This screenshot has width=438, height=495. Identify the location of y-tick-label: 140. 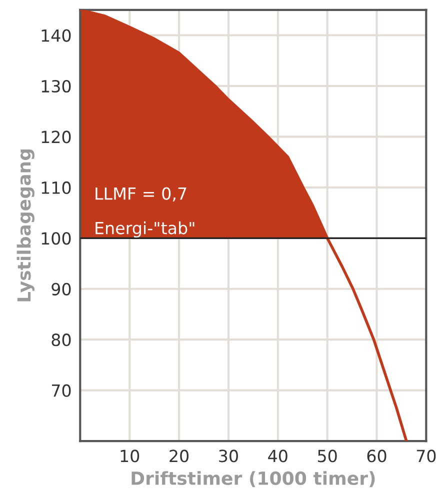
(56, 35).